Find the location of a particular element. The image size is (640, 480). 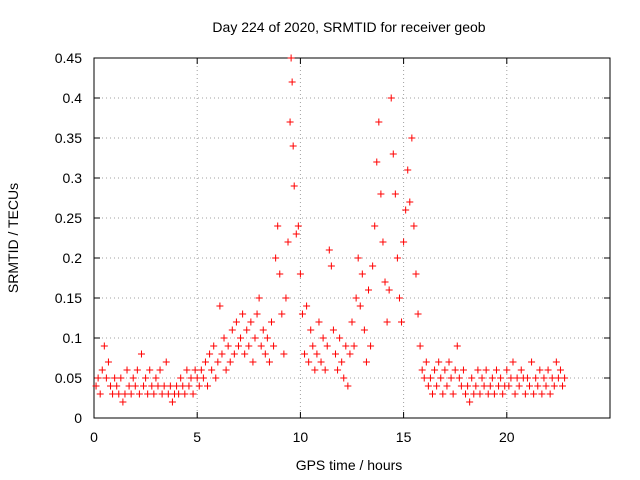

y-tick-label: 0 is located at coordinates (78, 418).